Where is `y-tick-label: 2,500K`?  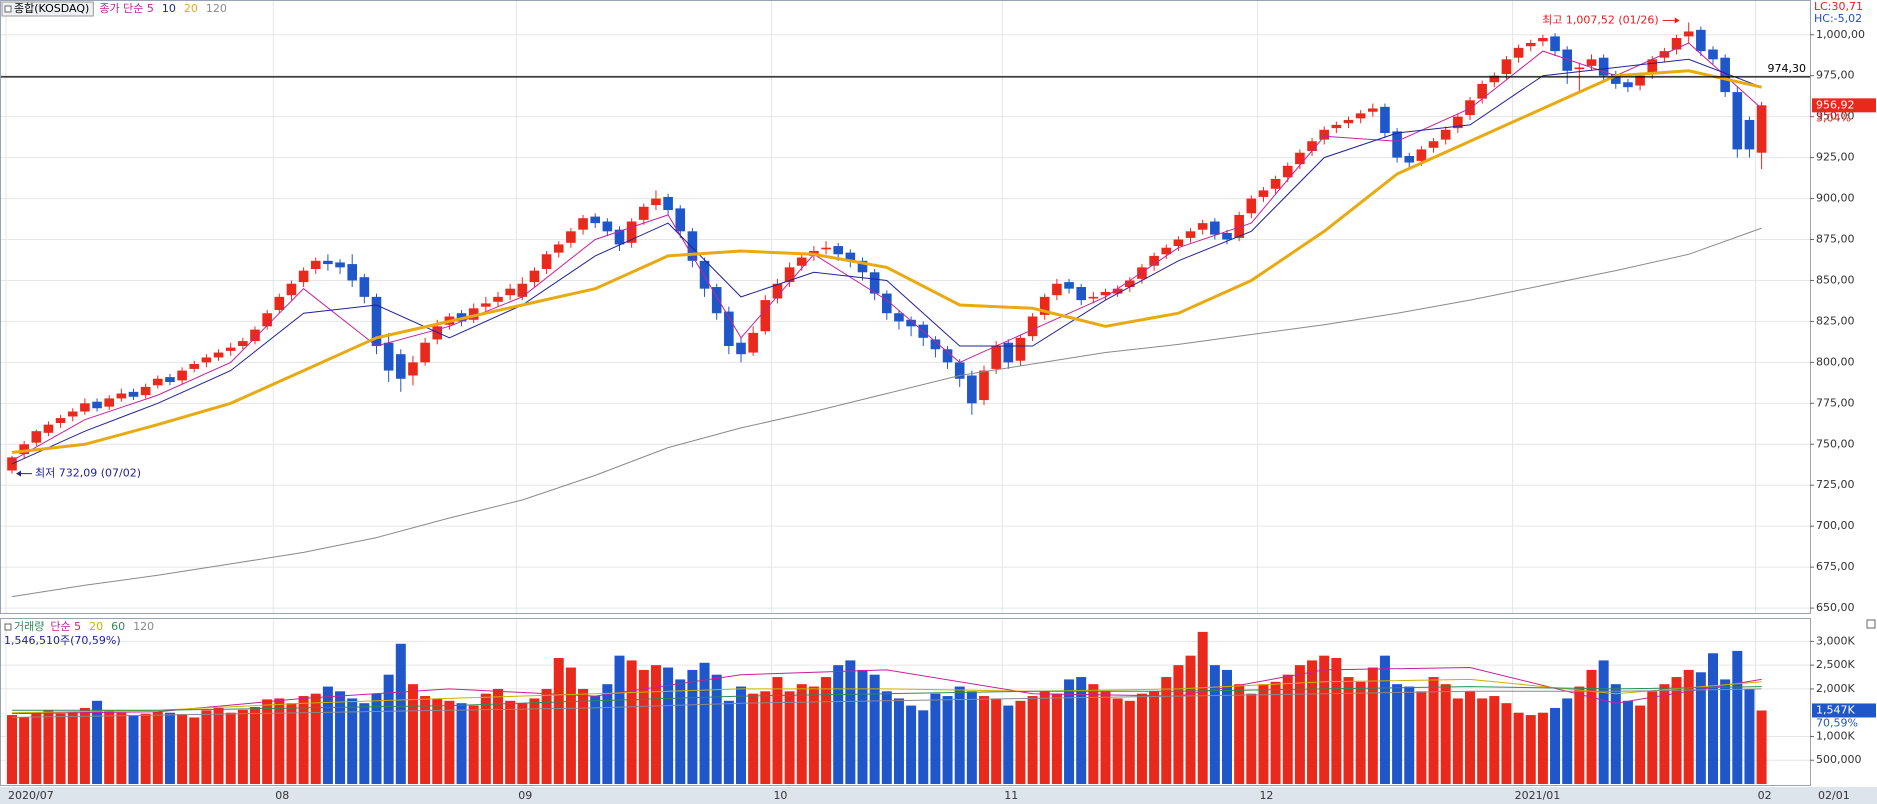 y-tick-label: 2,500K is located at coordinates (1835, 664).